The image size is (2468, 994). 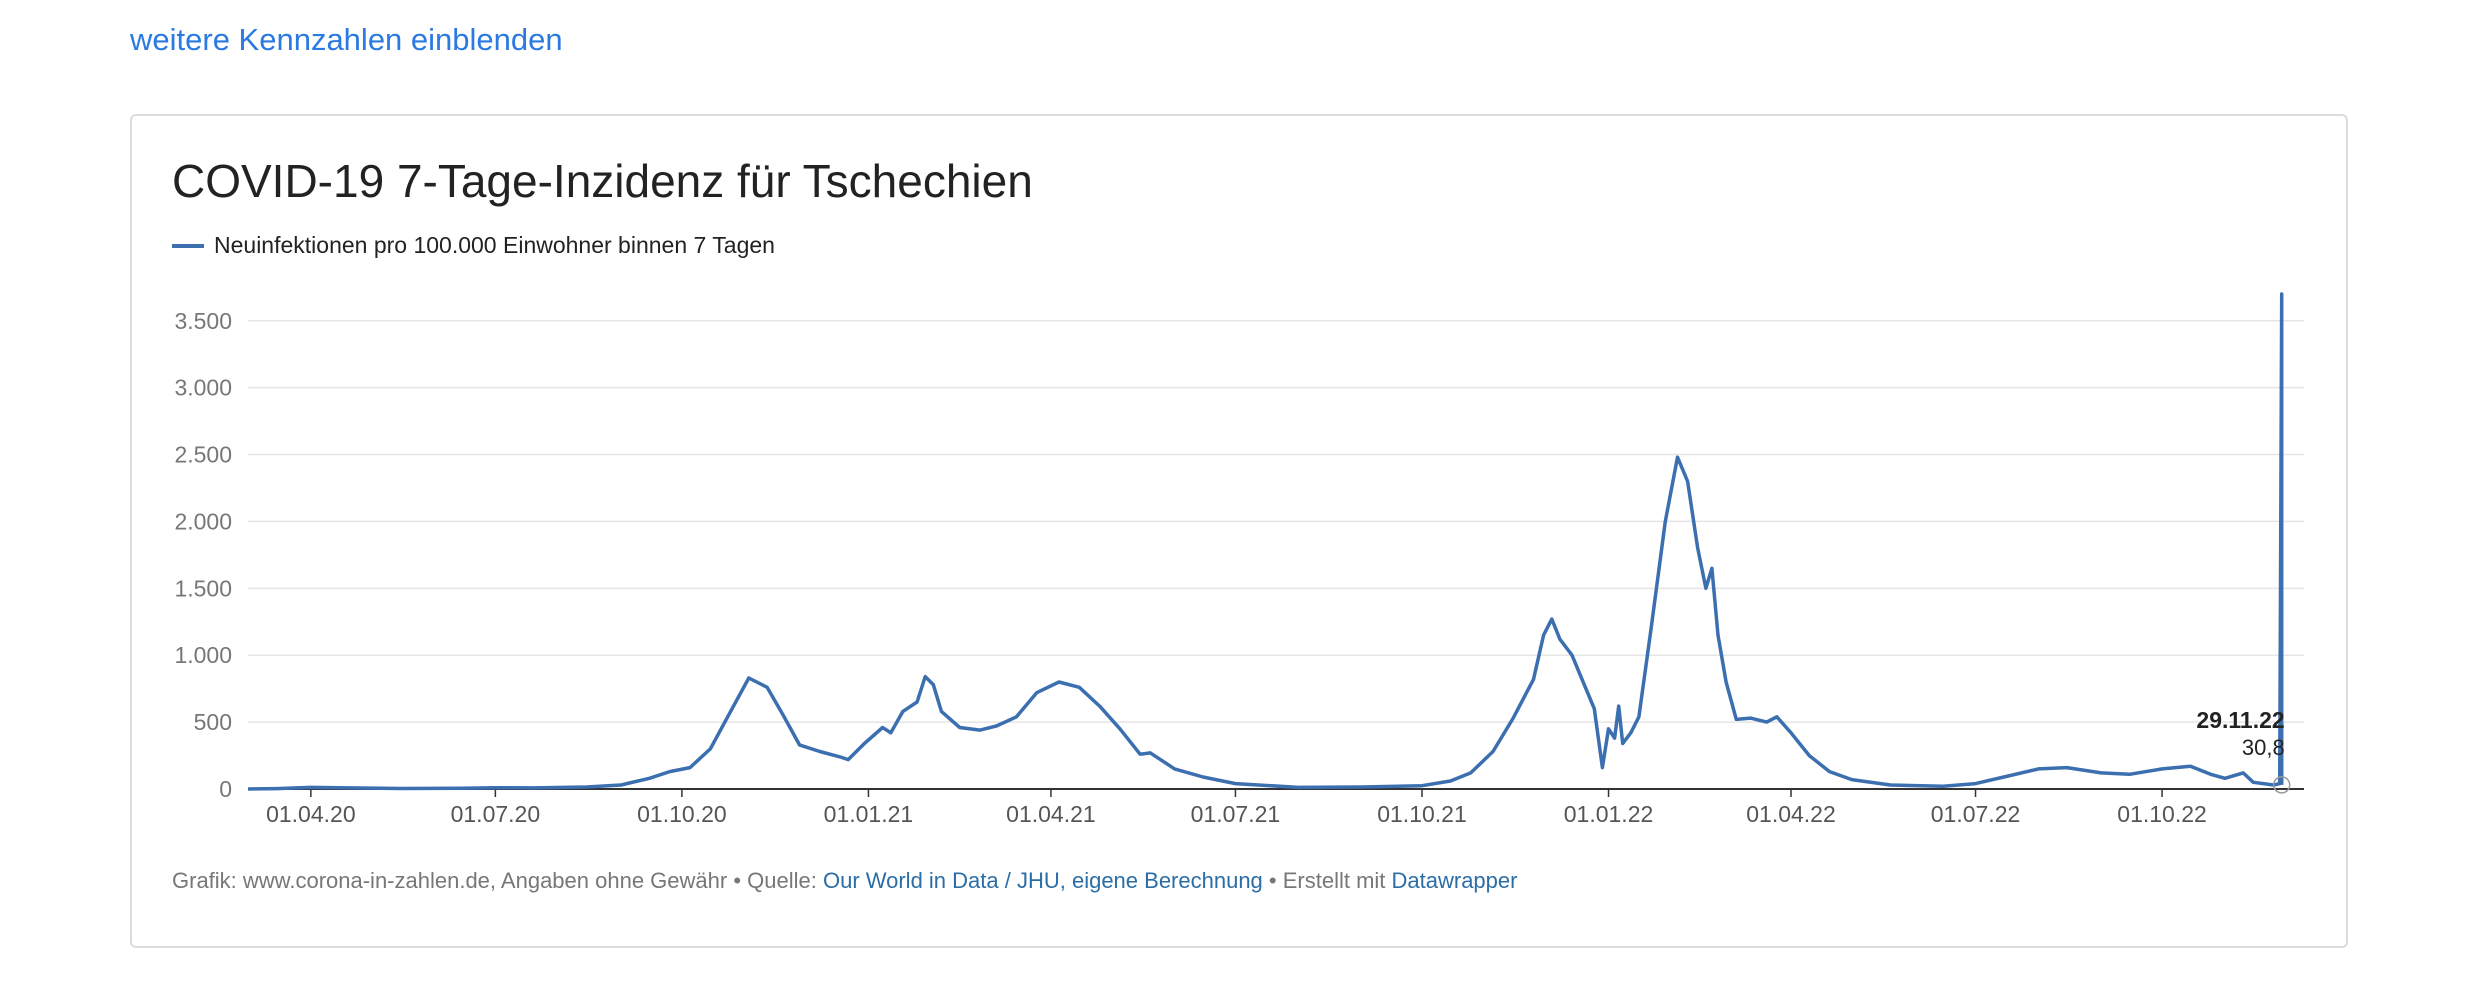 I want to click on x-tick-label: 01.07.21, so click(x=1236, y=814).